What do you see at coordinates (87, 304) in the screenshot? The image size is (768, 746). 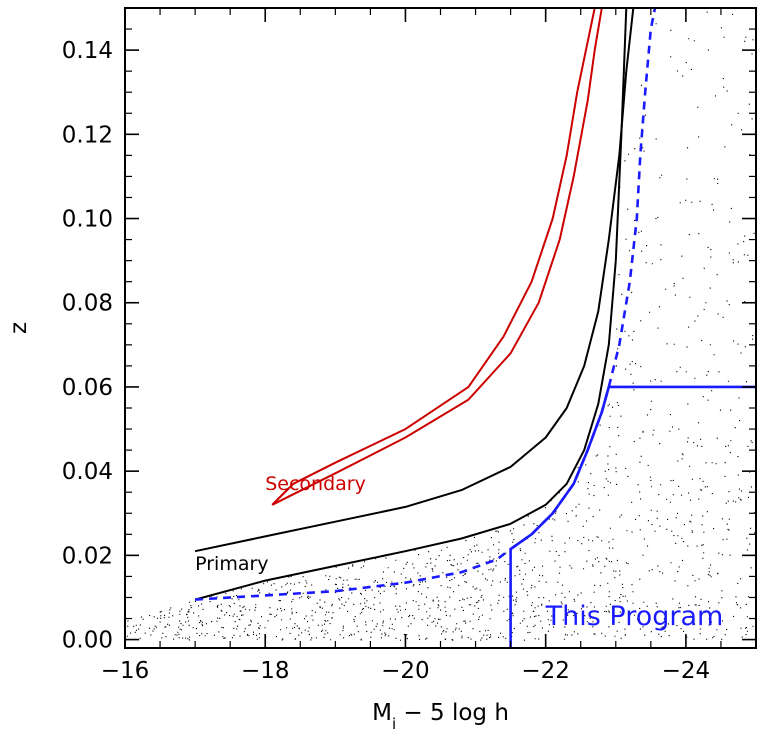 I see `y-tick-label: 0.08` at bounding box center [87, 304].